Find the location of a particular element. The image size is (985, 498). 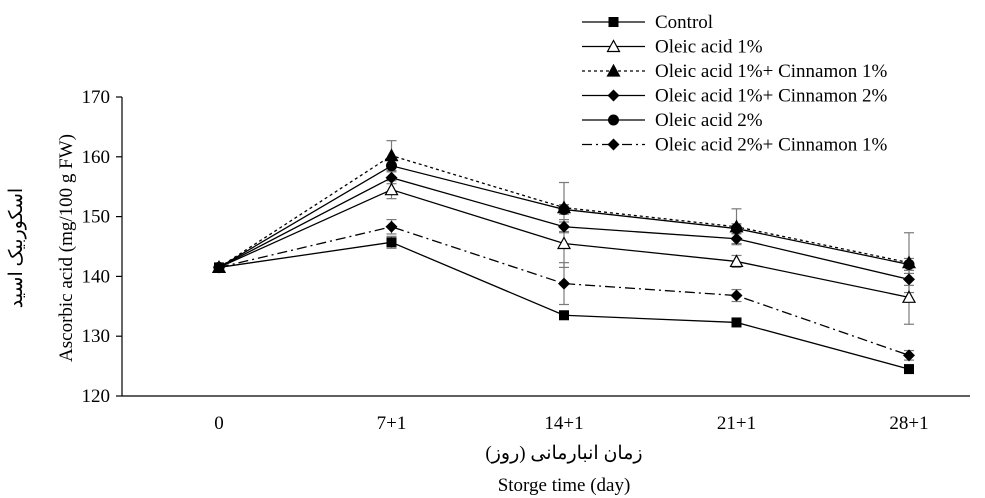

x-tick-label: 14+1 is located at coordinates (563, 423).